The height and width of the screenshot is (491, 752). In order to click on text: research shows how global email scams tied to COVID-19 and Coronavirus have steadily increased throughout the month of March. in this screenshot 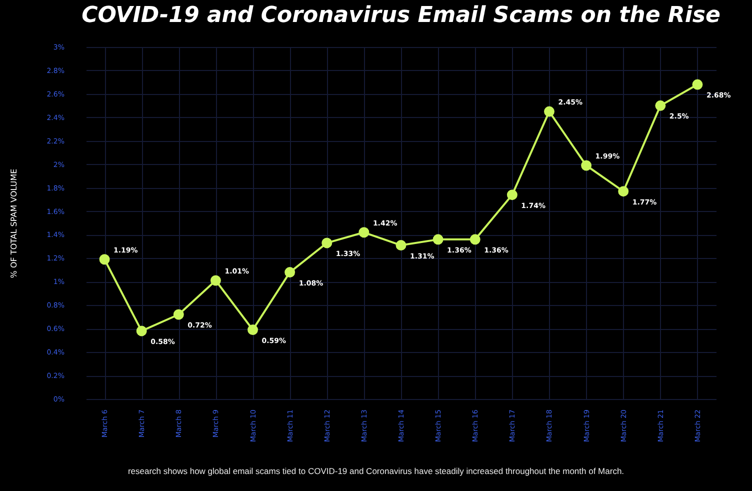, I will do `click(376, 471)`.